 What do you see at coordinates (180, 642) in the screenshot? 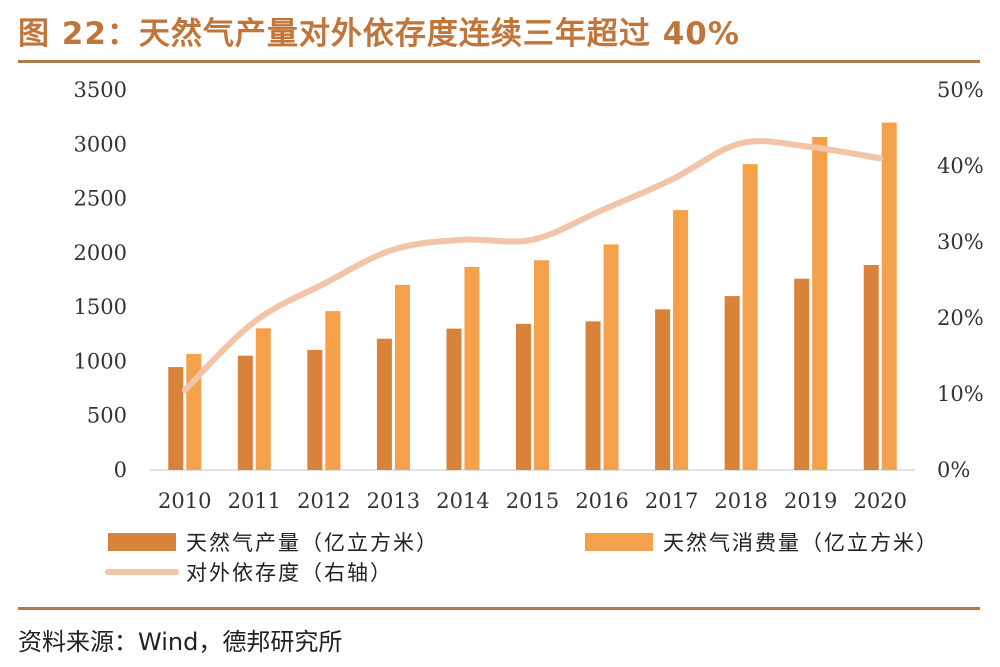
I see `source-note: 资料来源：Wind，德邦研究所` at bounding box center [180, 642].